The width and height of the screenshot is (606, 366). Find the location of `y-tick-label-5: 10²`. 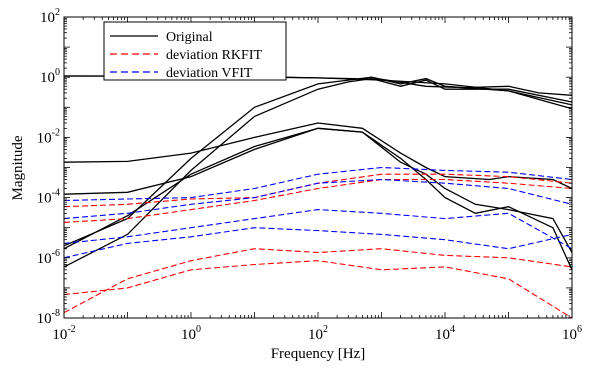

y-tick-label-5: 10² is located at coordinates (50, 16).